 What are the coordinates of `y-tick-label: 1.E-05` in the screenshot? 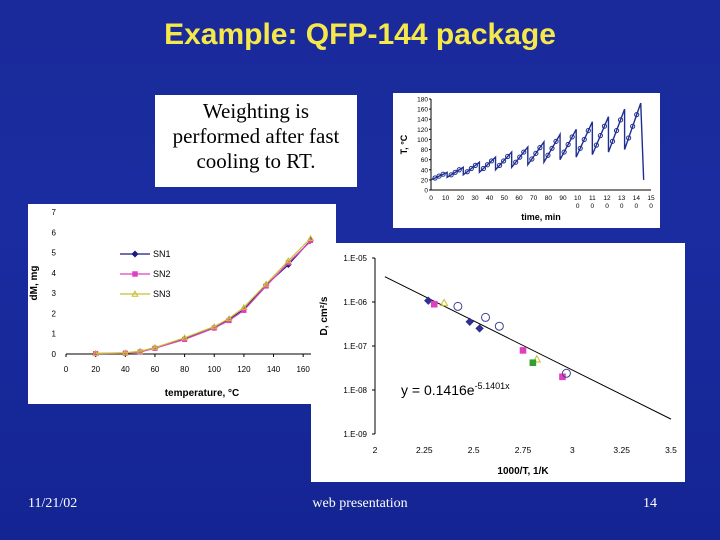 It's located at (355, 258).